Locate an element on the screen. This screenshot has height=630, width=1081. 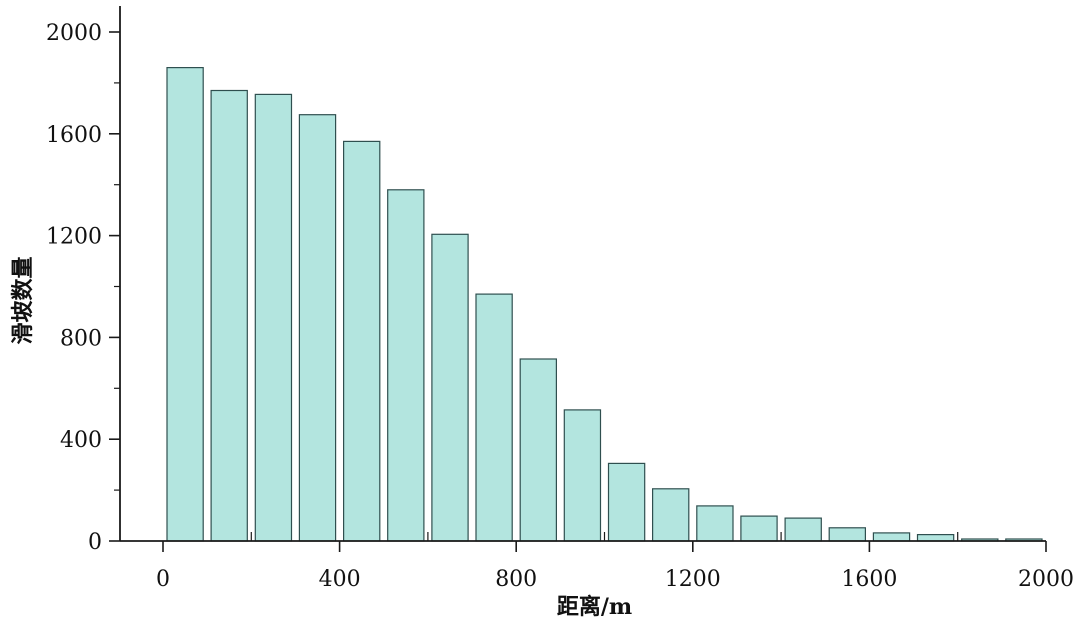
x-tick-label-1: 400 is located at coordinates (340, 579).